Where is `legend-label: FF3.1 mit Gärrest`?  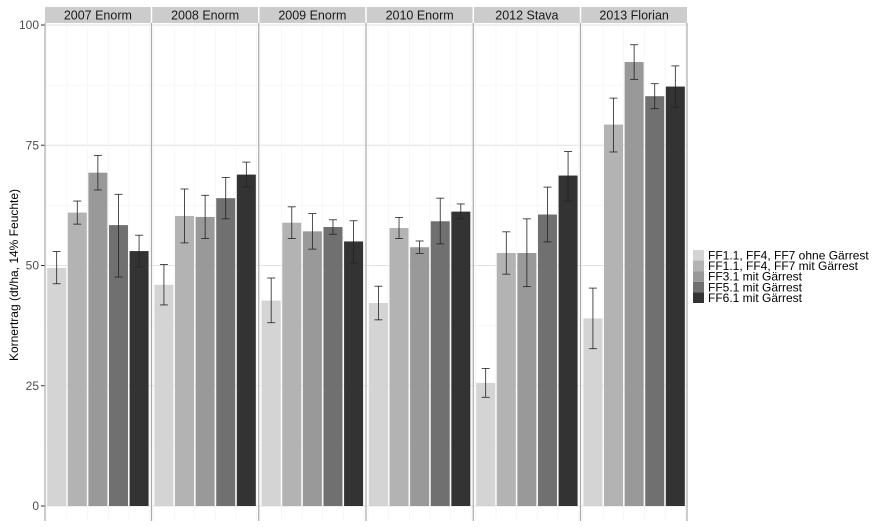
legend-label: FF3.1 mit Gärrest is located at coordinates (755, 277).